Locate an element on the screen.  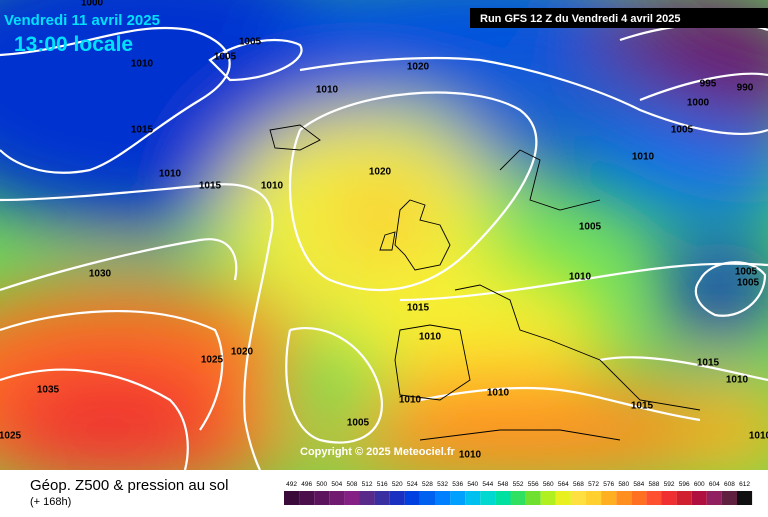
colorbar-label: 576 is located at coordinates (608, 484).